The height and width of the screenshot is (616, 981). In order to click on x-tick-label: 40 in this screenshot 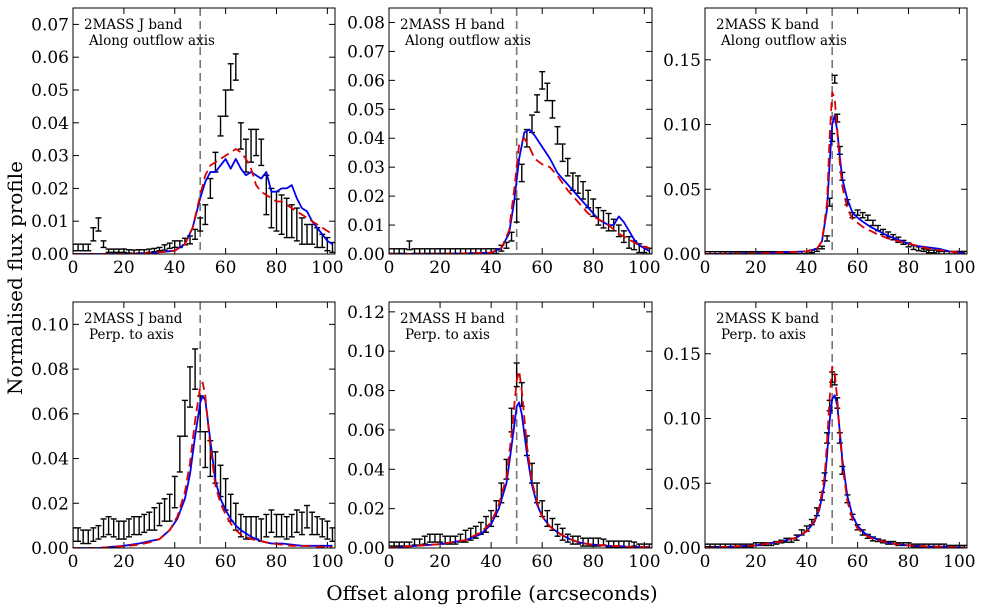, I will do `click(807, 562)`.